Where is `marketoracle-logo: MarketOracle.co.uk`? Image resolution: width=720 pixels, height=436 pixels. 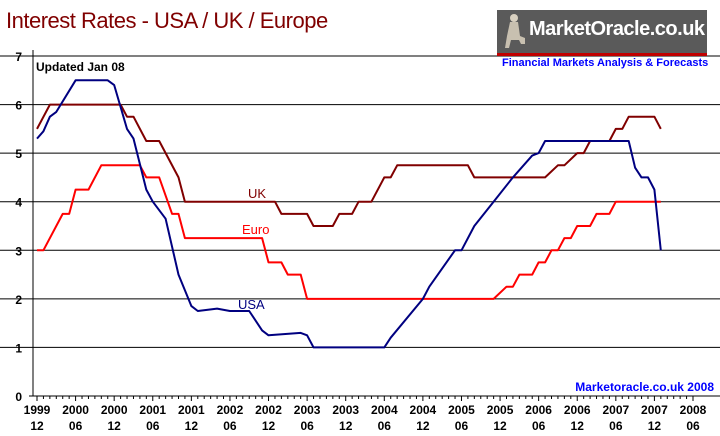 marketoracle-logo: MarketOracle.co.uk is located at coordinates (602, 33).